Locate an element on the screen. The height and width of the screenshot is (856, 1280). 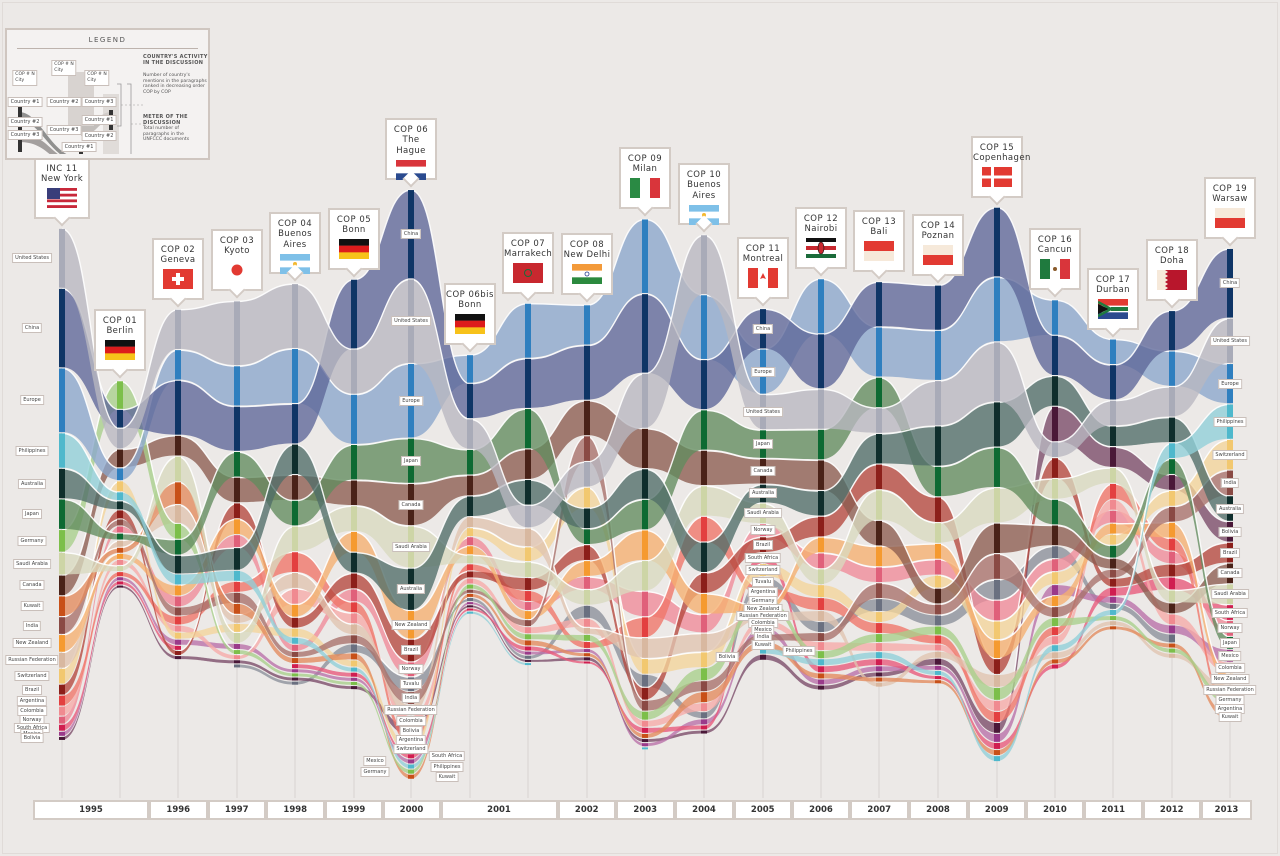
bar-cop-03-united-states is located at coordinates (237, 333).